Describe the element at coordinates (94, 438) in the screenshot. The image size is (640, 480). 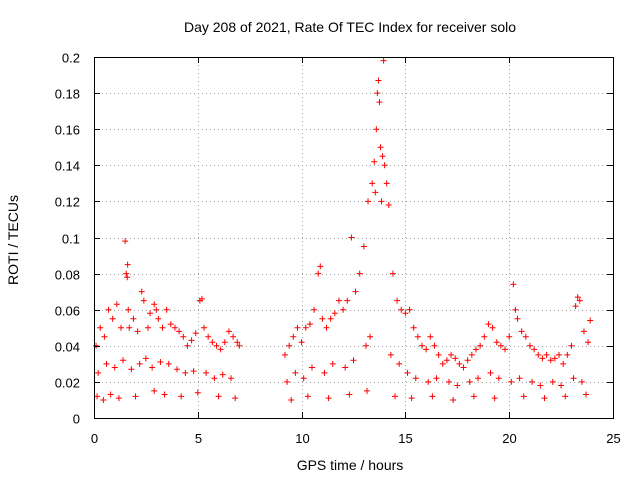
I see `x-tick-label: 0` at that location.